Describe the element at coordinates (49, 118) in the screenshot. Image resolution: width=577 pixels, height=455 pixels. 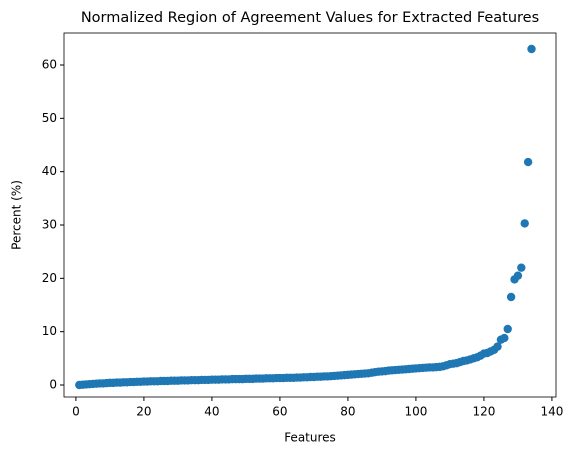
I see `y-tick-label: 50` at that location.